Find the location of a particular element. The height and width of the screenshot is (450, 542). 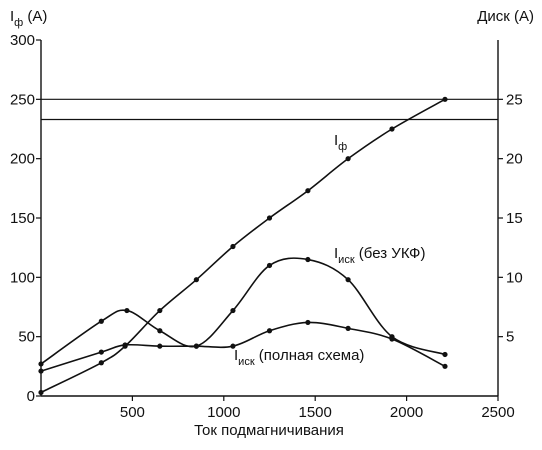

y-right-tick-label: 20 is located at coordinates (514, 159).